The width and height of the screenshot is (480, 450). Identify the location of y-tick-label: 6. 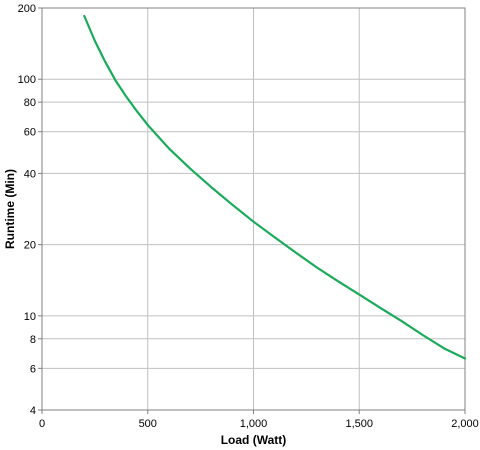
(33, 369).